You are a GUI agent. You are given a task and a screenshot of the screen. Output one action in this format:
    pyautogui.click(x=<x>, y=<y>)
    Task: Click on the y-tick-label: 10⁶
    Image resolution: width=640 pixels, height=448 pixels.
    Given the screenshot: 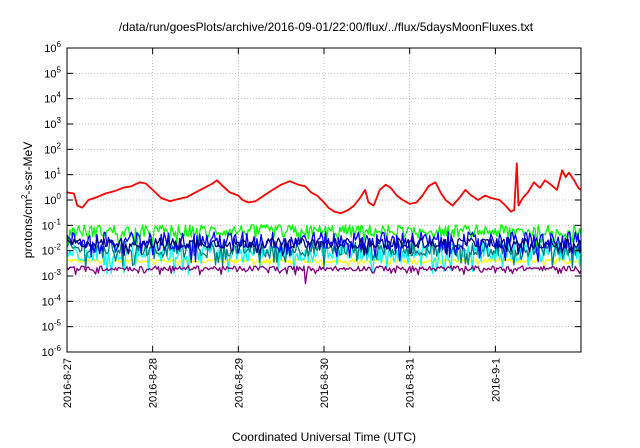 What is the action you would take?
    pyautogui.click(x=52, y=47)
    